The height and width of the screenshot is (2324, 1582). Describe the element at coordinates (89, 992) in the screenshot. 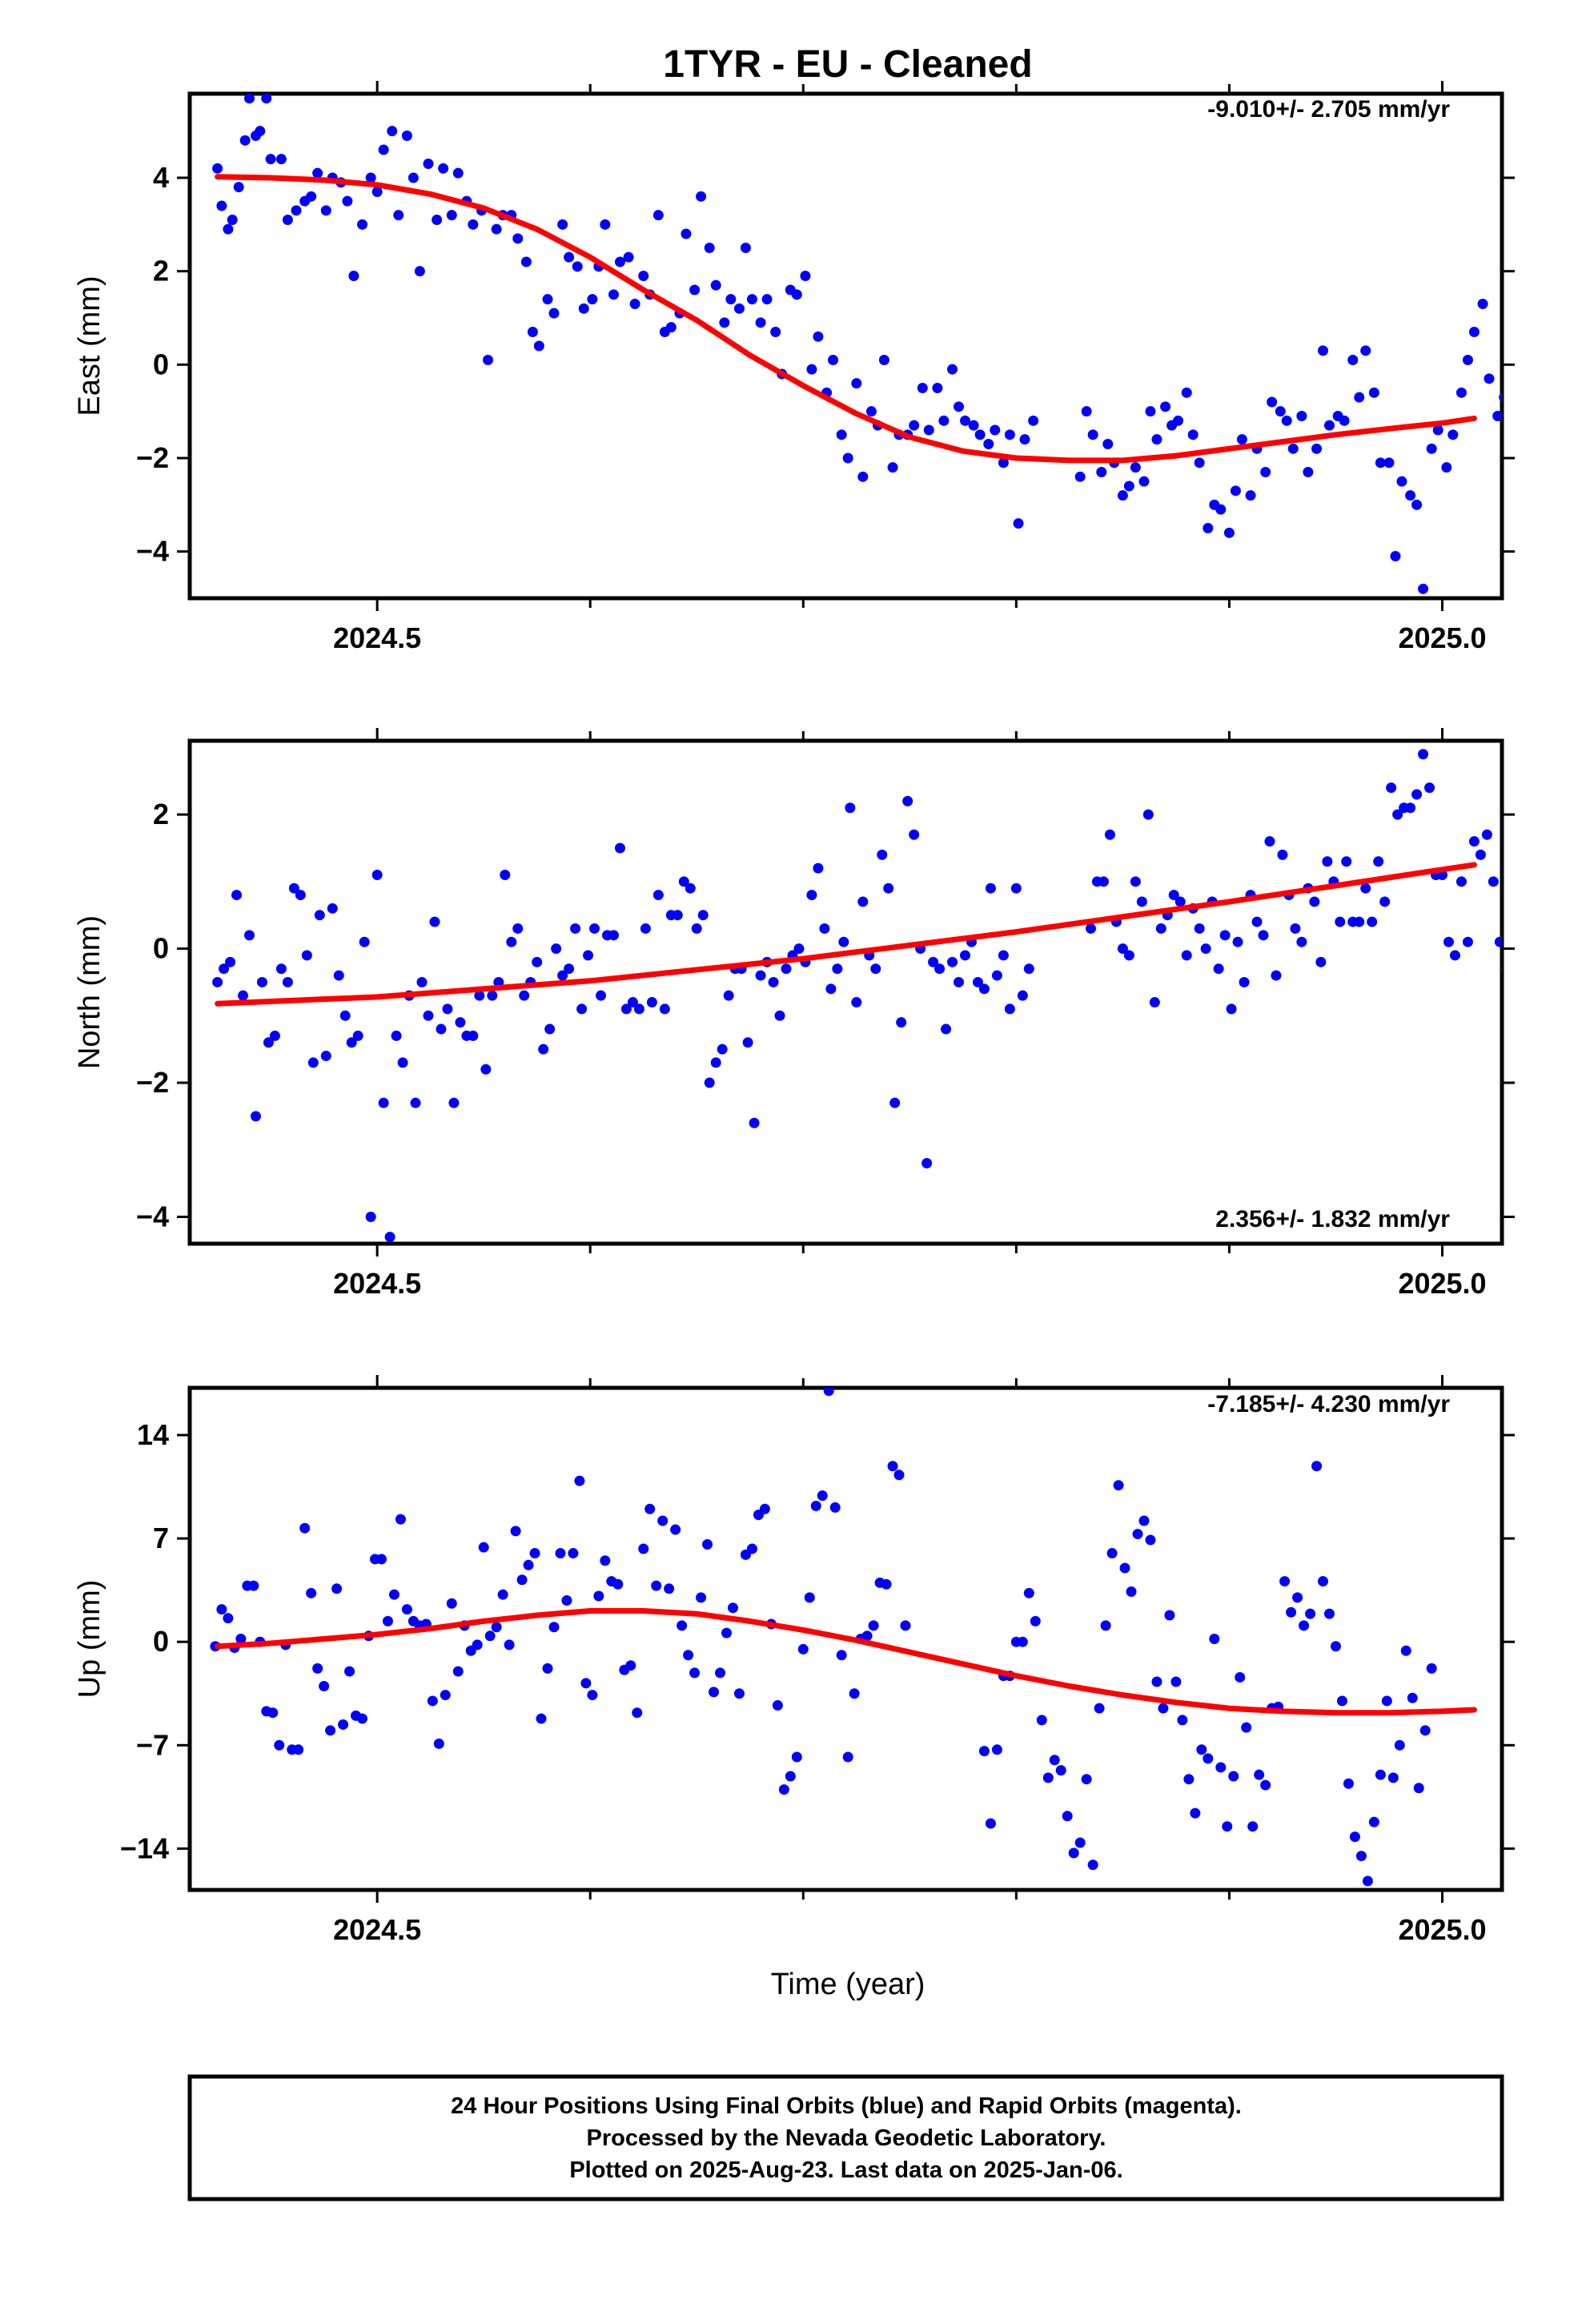

I see `y-axis-label: North (mm)` at that location.